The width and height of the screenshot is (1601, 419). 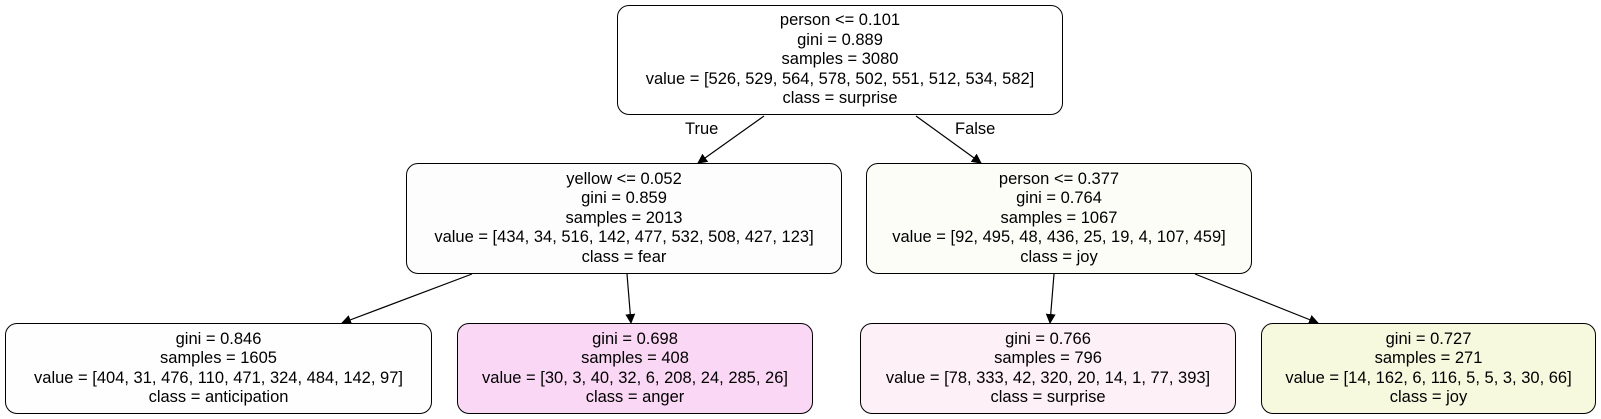 I want to click on node-gini-text: gini = 0.764, so click(x=1059, y=198).